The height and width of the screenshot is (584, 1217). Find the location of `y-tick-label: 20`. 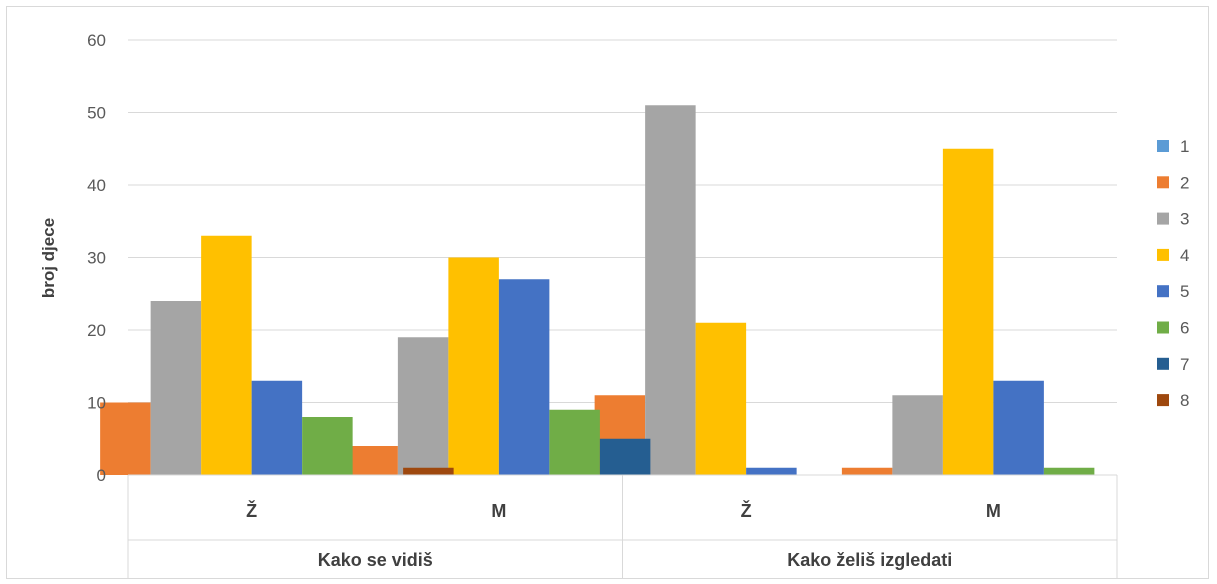

y-tick-label: 20 is located at coordinates (96, 330).